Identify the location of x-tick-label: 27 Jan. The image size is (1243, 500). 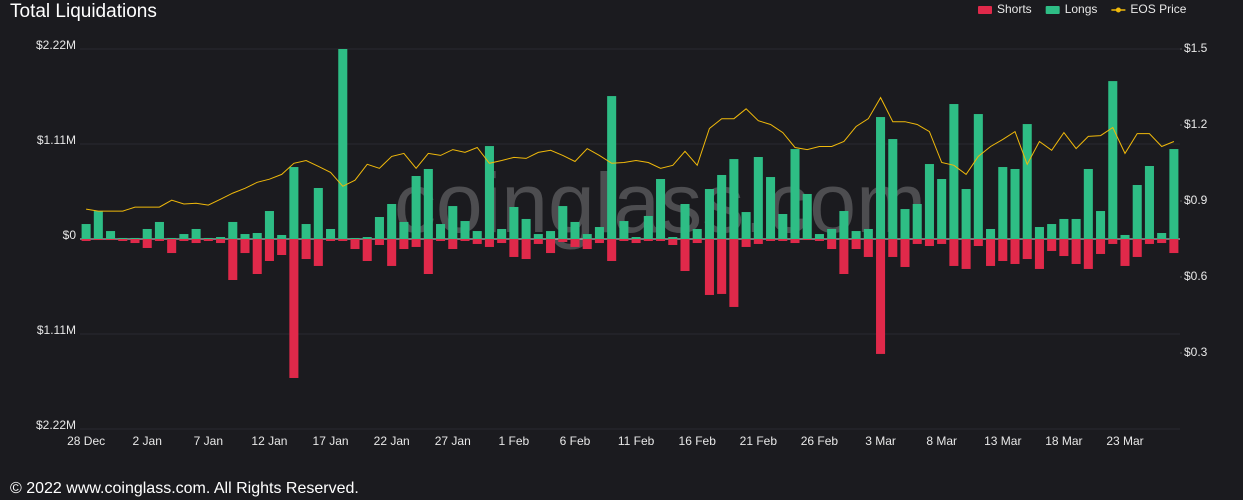
(453, 441).